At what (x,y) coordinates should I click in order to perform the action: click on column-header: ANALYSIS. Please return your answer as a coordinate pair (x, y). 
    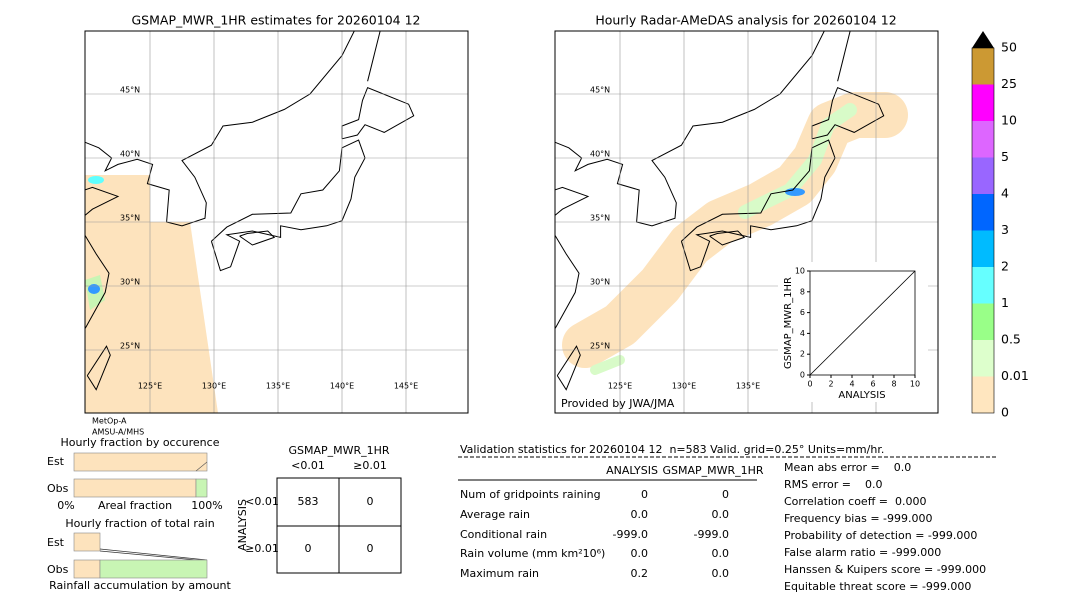
    Looking at the image, I should click on (632, 470).